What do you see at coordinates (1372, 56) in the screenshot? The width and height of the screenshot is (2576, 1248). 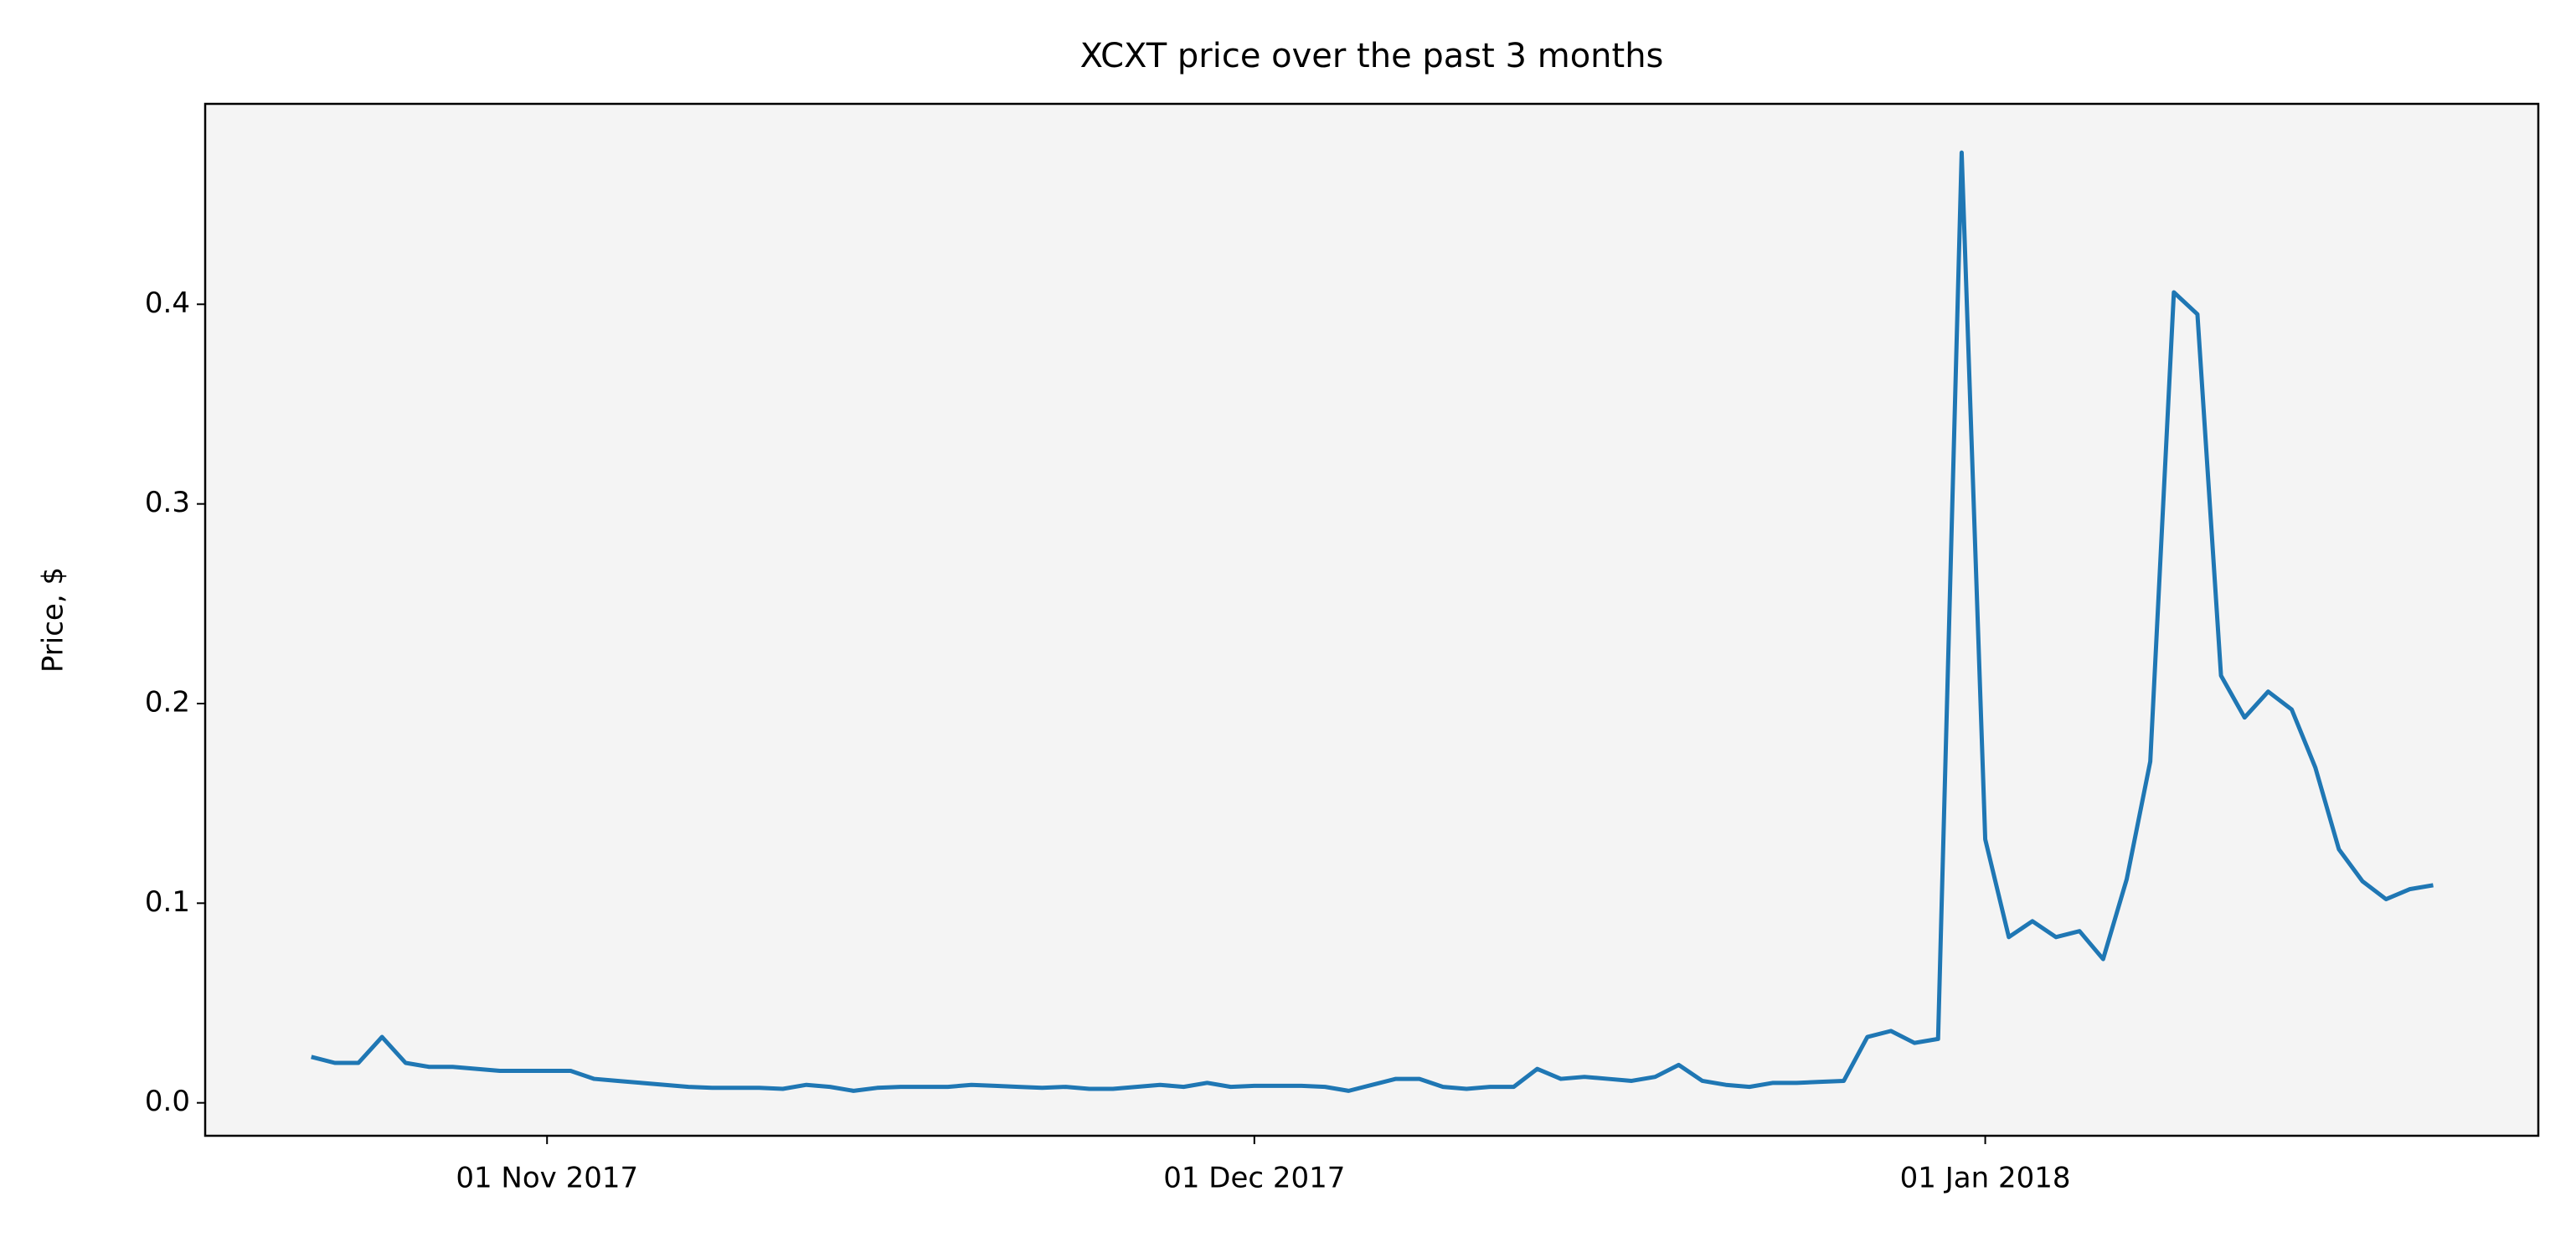 I see `chart-title: XCXT price over the past 3 months` at bounding box center [1372, 56].